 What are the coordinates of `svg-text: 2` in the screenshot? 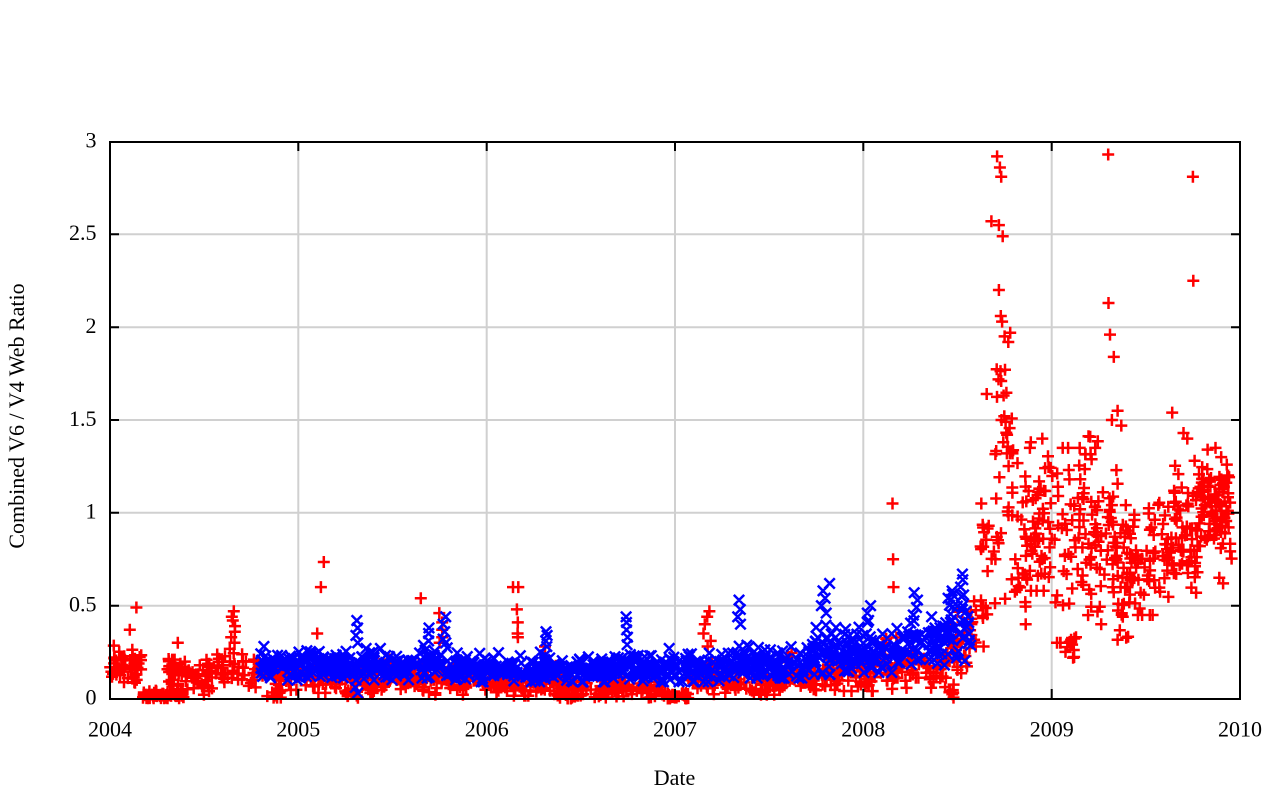 It's located at (91, 325).